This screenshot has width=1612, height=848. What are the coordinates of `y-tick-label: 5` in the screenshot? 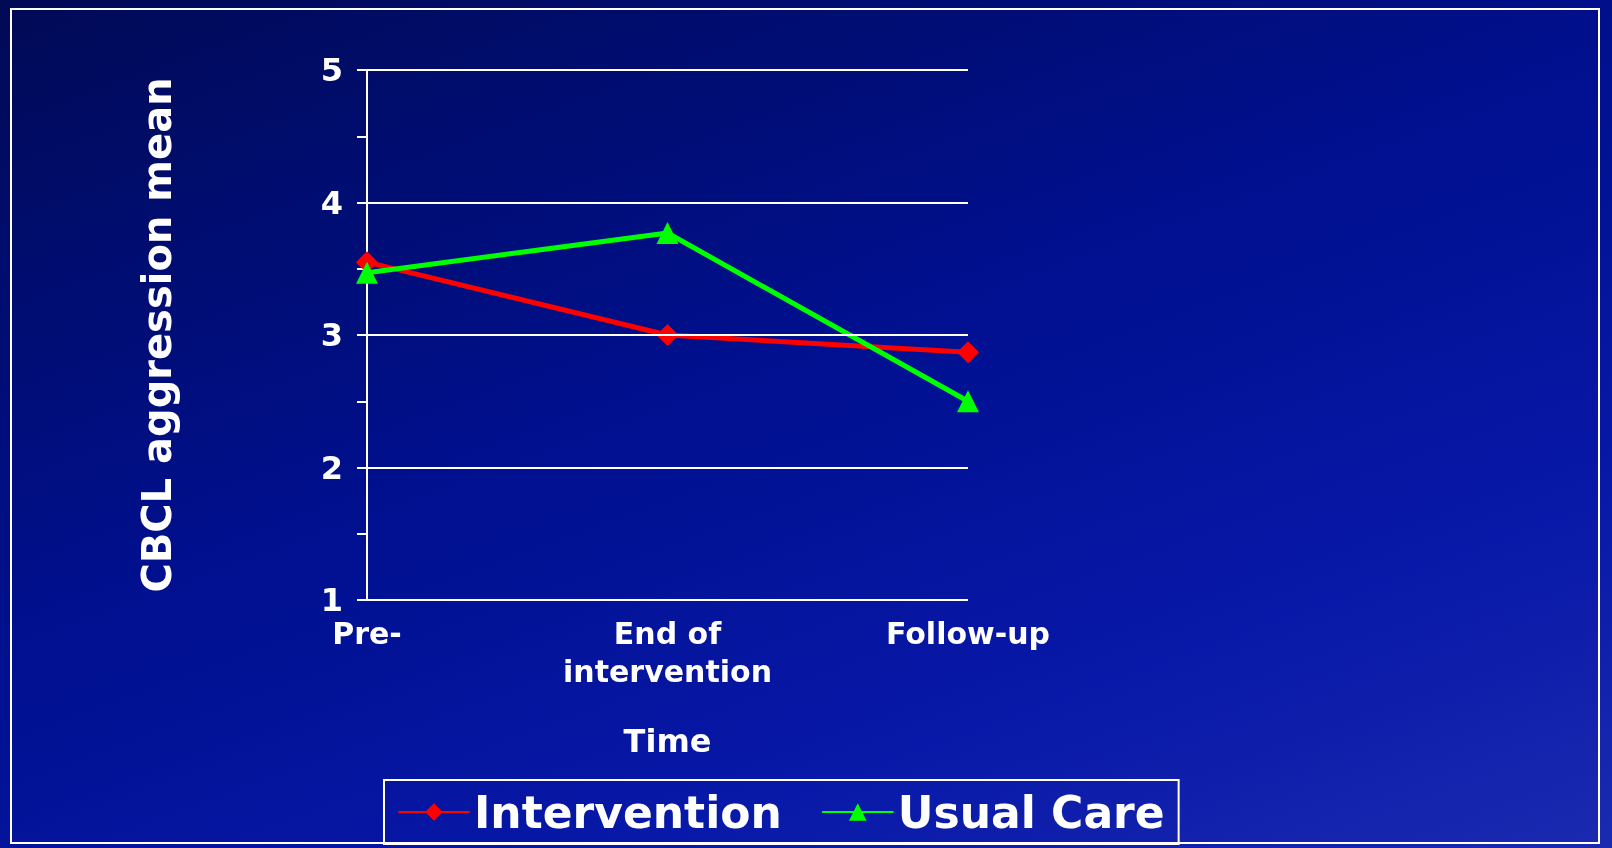 It's located at (331, 70).